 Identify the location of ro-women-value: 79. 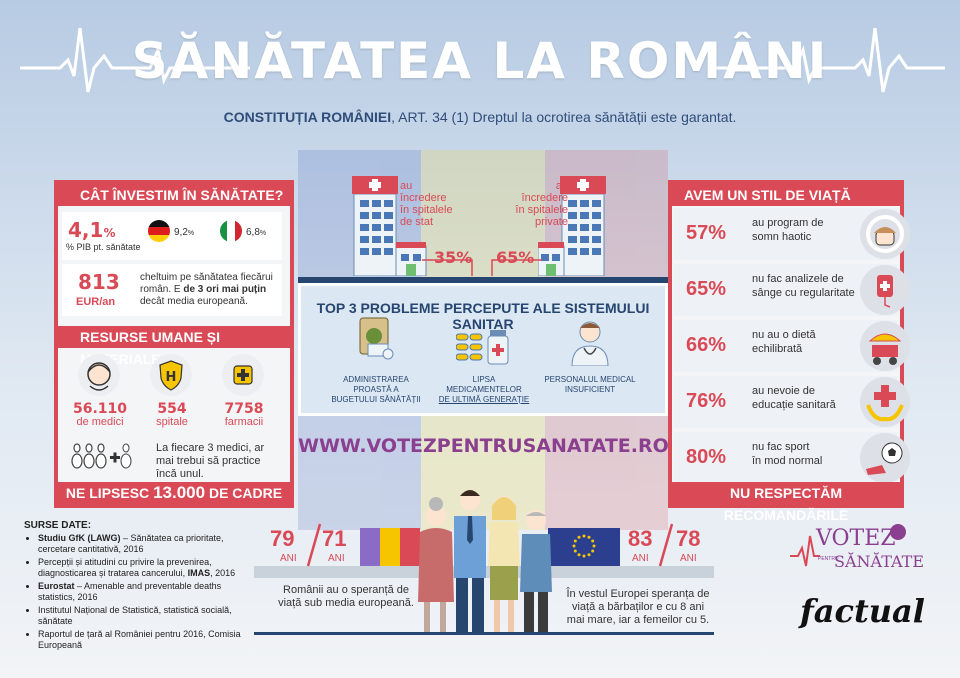
(282, 538).